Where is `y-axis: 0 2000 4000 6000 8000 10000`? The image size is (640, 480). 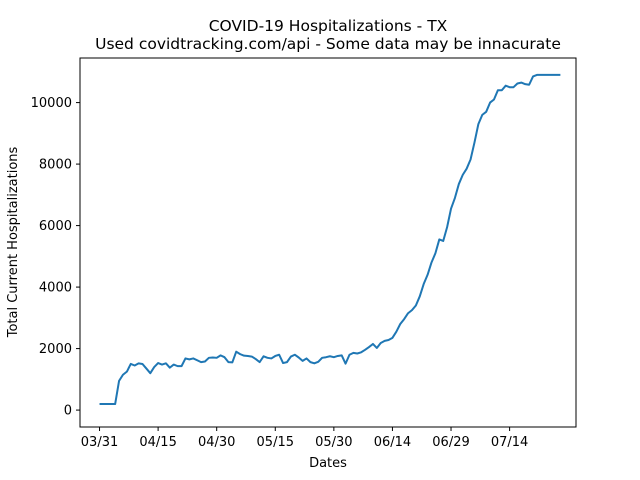 y-axis: 0 2000 4000 6000 8000 10000 is located at coordinates (55, 257).